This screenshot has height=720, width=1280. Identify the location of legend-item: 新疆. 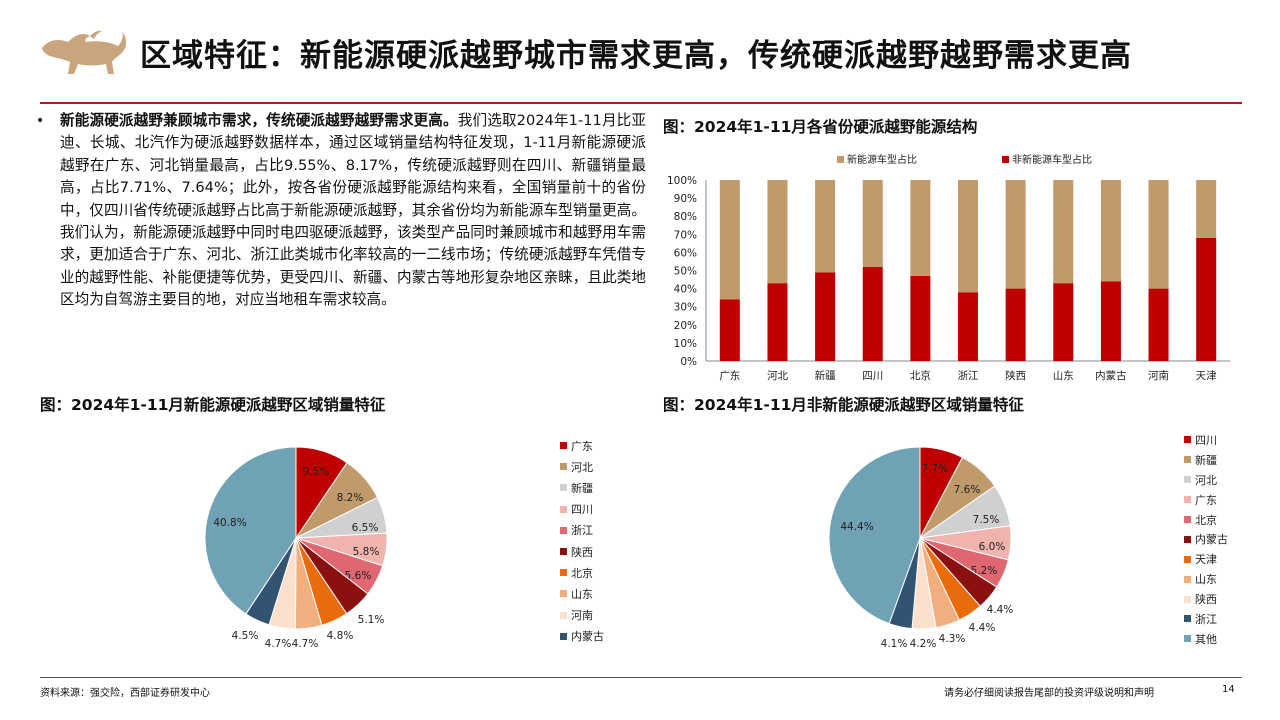
(582, 487).